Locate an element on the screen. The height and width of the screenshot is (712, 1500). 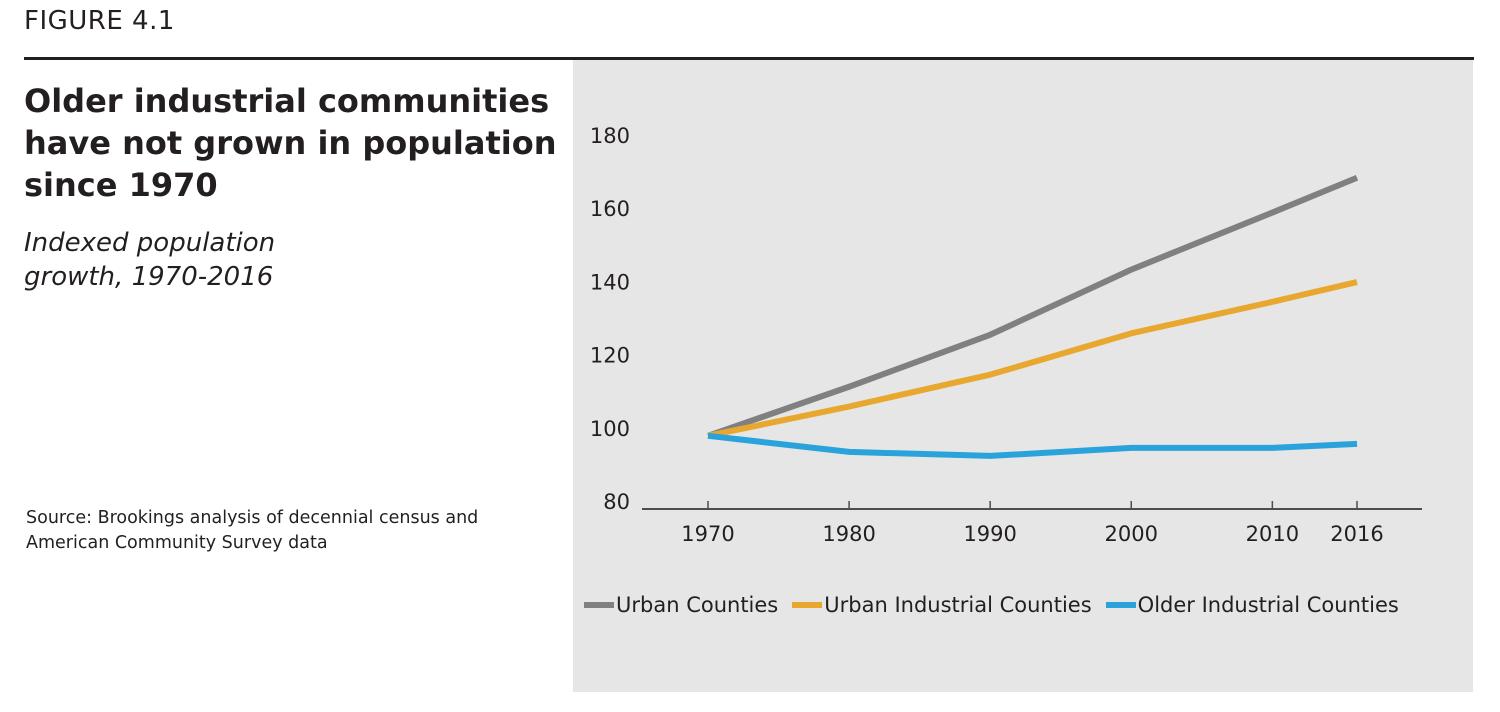
x-tick-label: 1980 is located at coordinates (848, 534).